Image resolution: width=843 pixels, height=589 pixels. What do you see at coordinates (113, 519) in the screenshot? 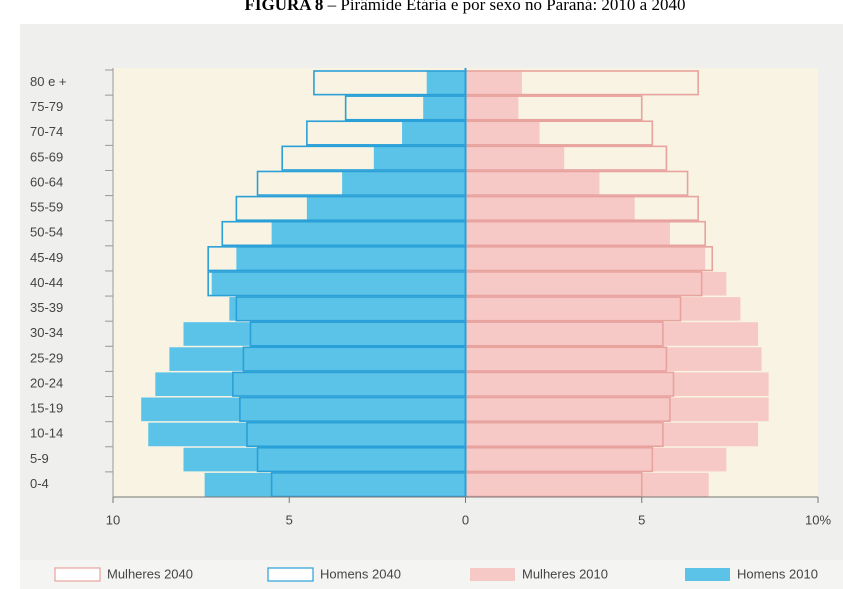
I see `x-tick-label: 10` at bounding box center [113, 519].